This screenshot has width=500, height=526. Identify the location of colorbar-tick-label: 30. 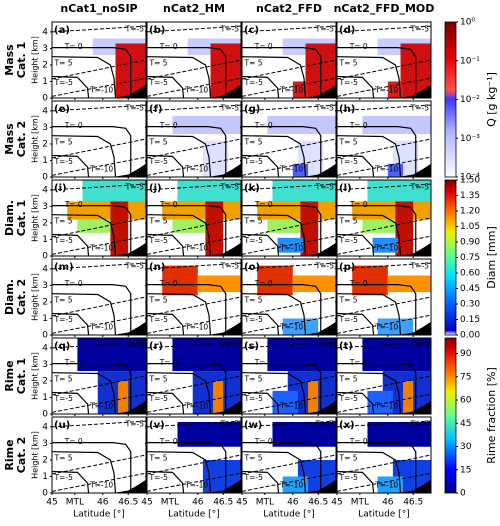
(466, 447).